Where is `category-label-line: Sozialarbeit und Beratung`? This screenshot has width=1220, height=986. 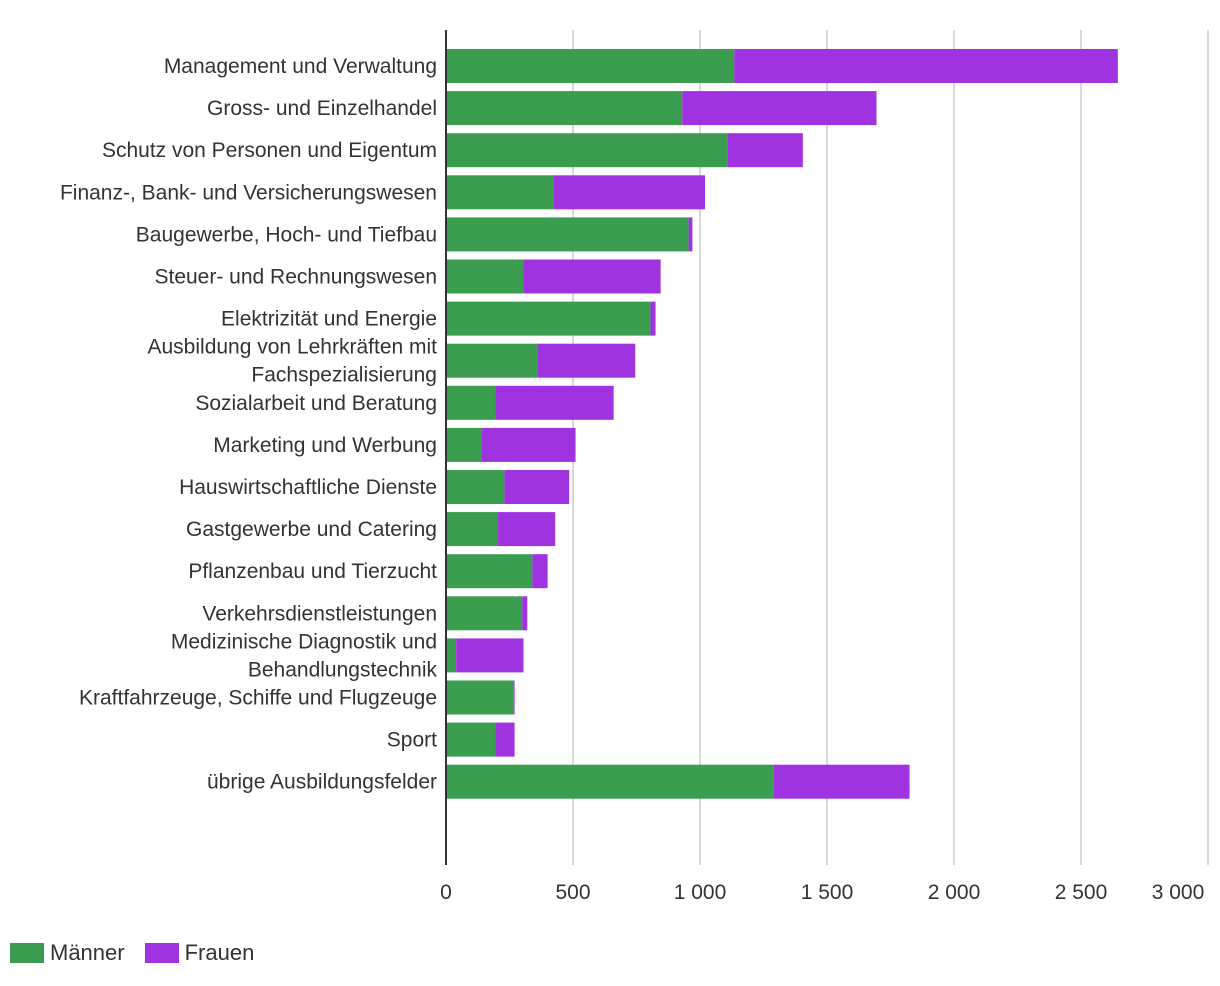 category-label-line: Sozialarbeit und Beratung is located at coordinates (316, 403).